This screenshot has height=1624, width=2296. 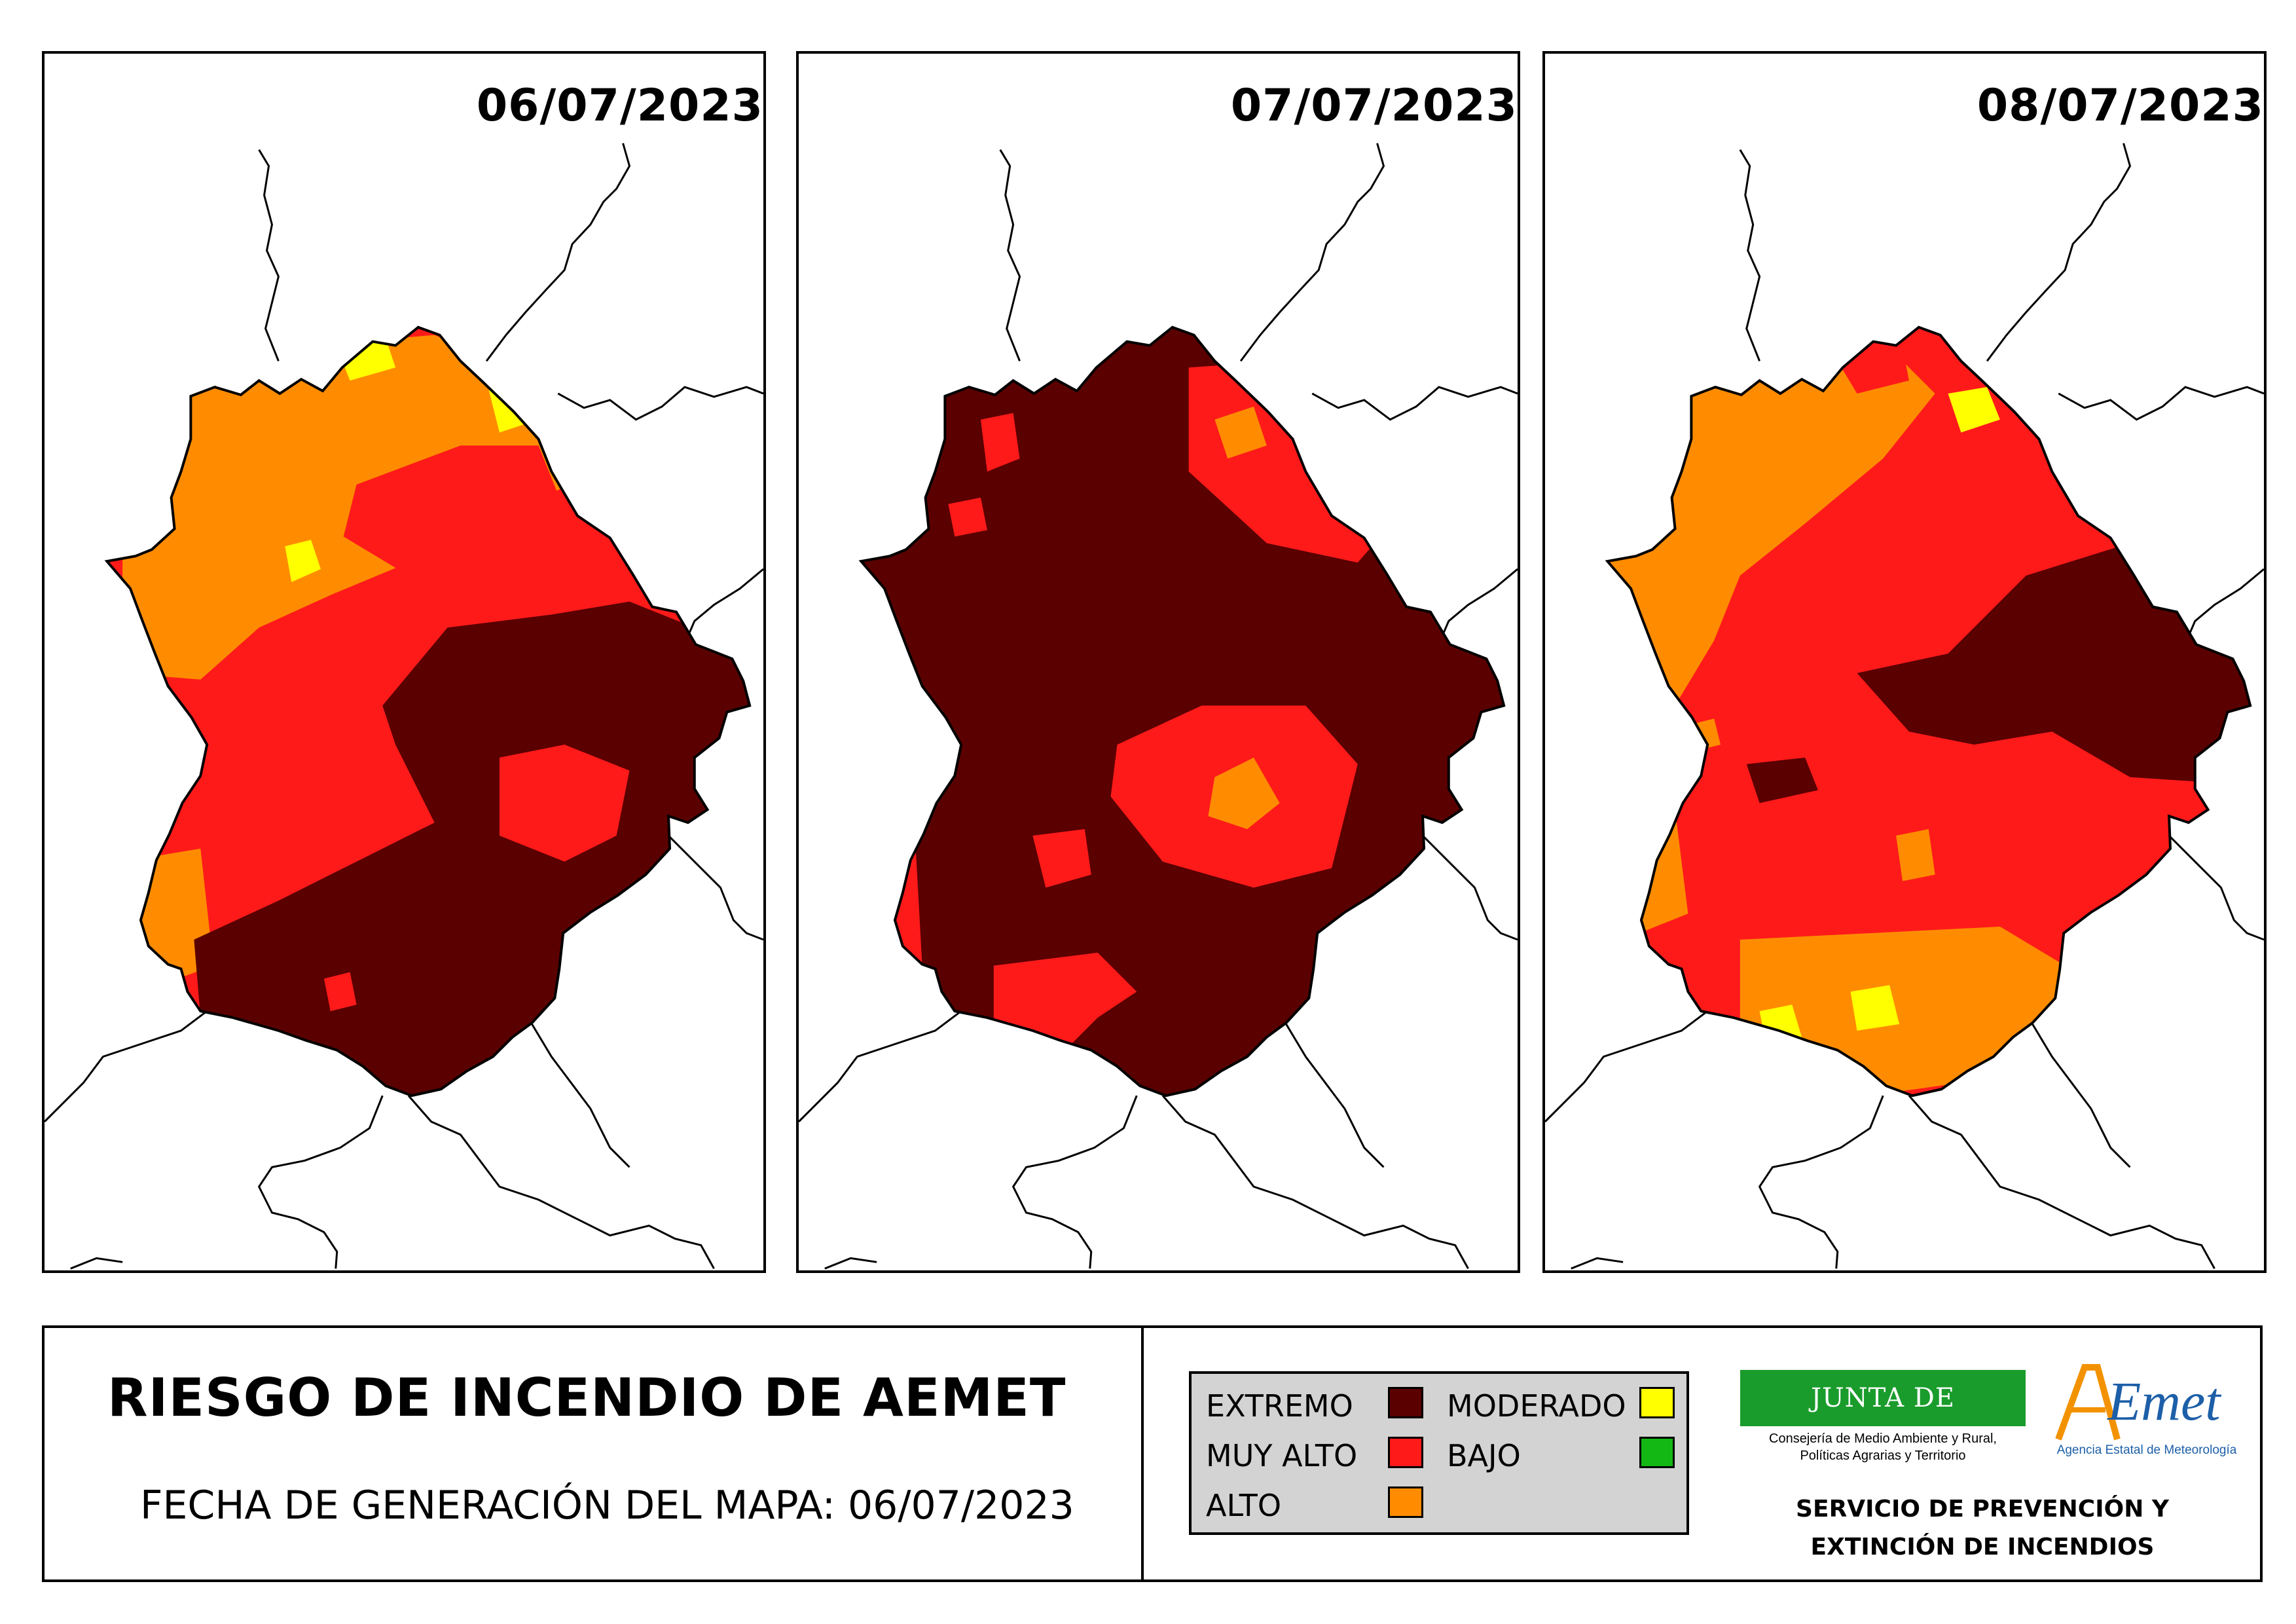 What do you see at coordinates (1282, 1455) in the screenshot?
I see `legend-label-muy-alto: MUY ALTO` at bounding box center [1282, 1455].